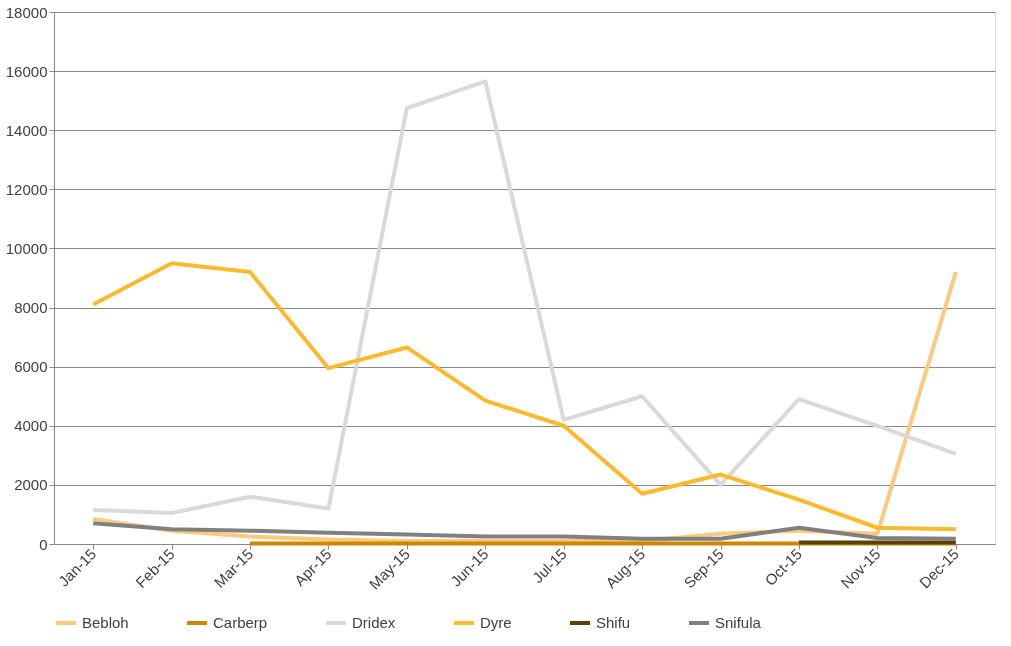 The width and height of the screenshot is (1011, 646). I want to click on y-tick-label: 6000, so click(31, 367).